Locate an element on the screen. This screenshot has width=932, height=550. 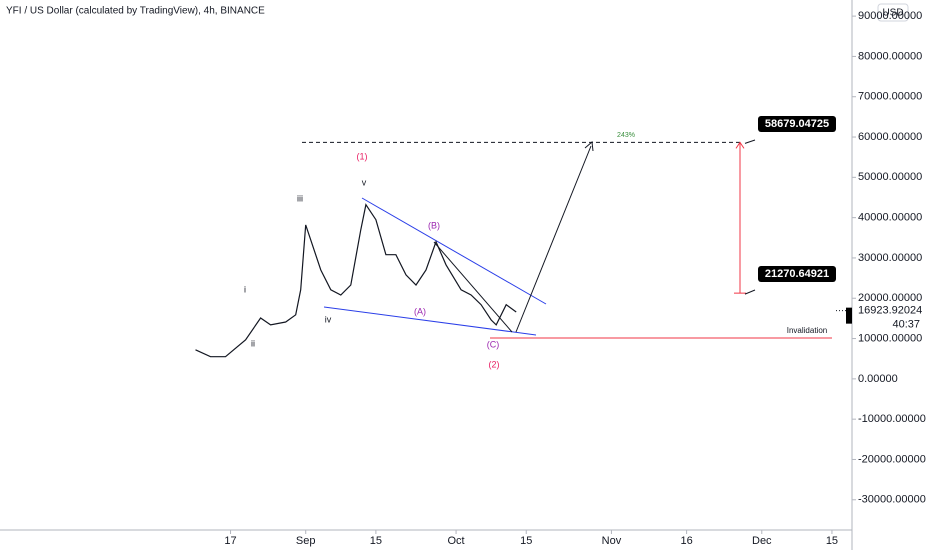
currency-button is located at coordinates (893, 12).